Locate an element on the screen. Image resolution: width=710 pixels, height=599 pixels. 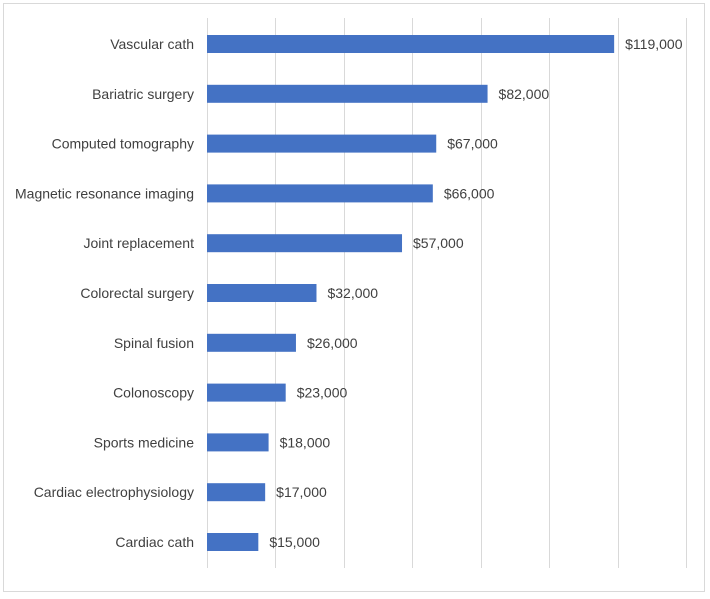
data-label-magnetic-resonance-imaging: $66,000 is located at coordinates (469, 193).